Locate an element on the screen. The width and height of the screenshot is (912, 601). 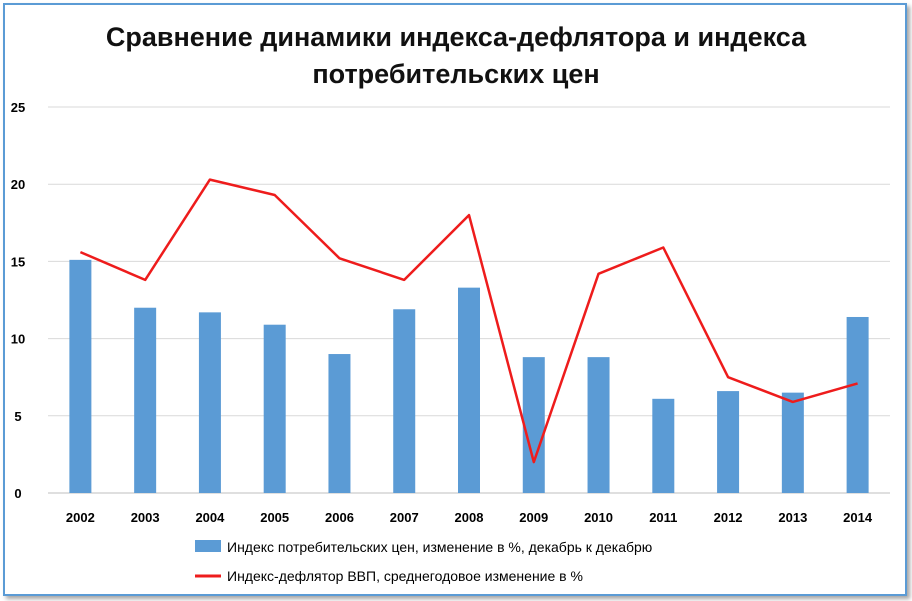
x-tick-label: 2013 is located at coordinates (792, 517).